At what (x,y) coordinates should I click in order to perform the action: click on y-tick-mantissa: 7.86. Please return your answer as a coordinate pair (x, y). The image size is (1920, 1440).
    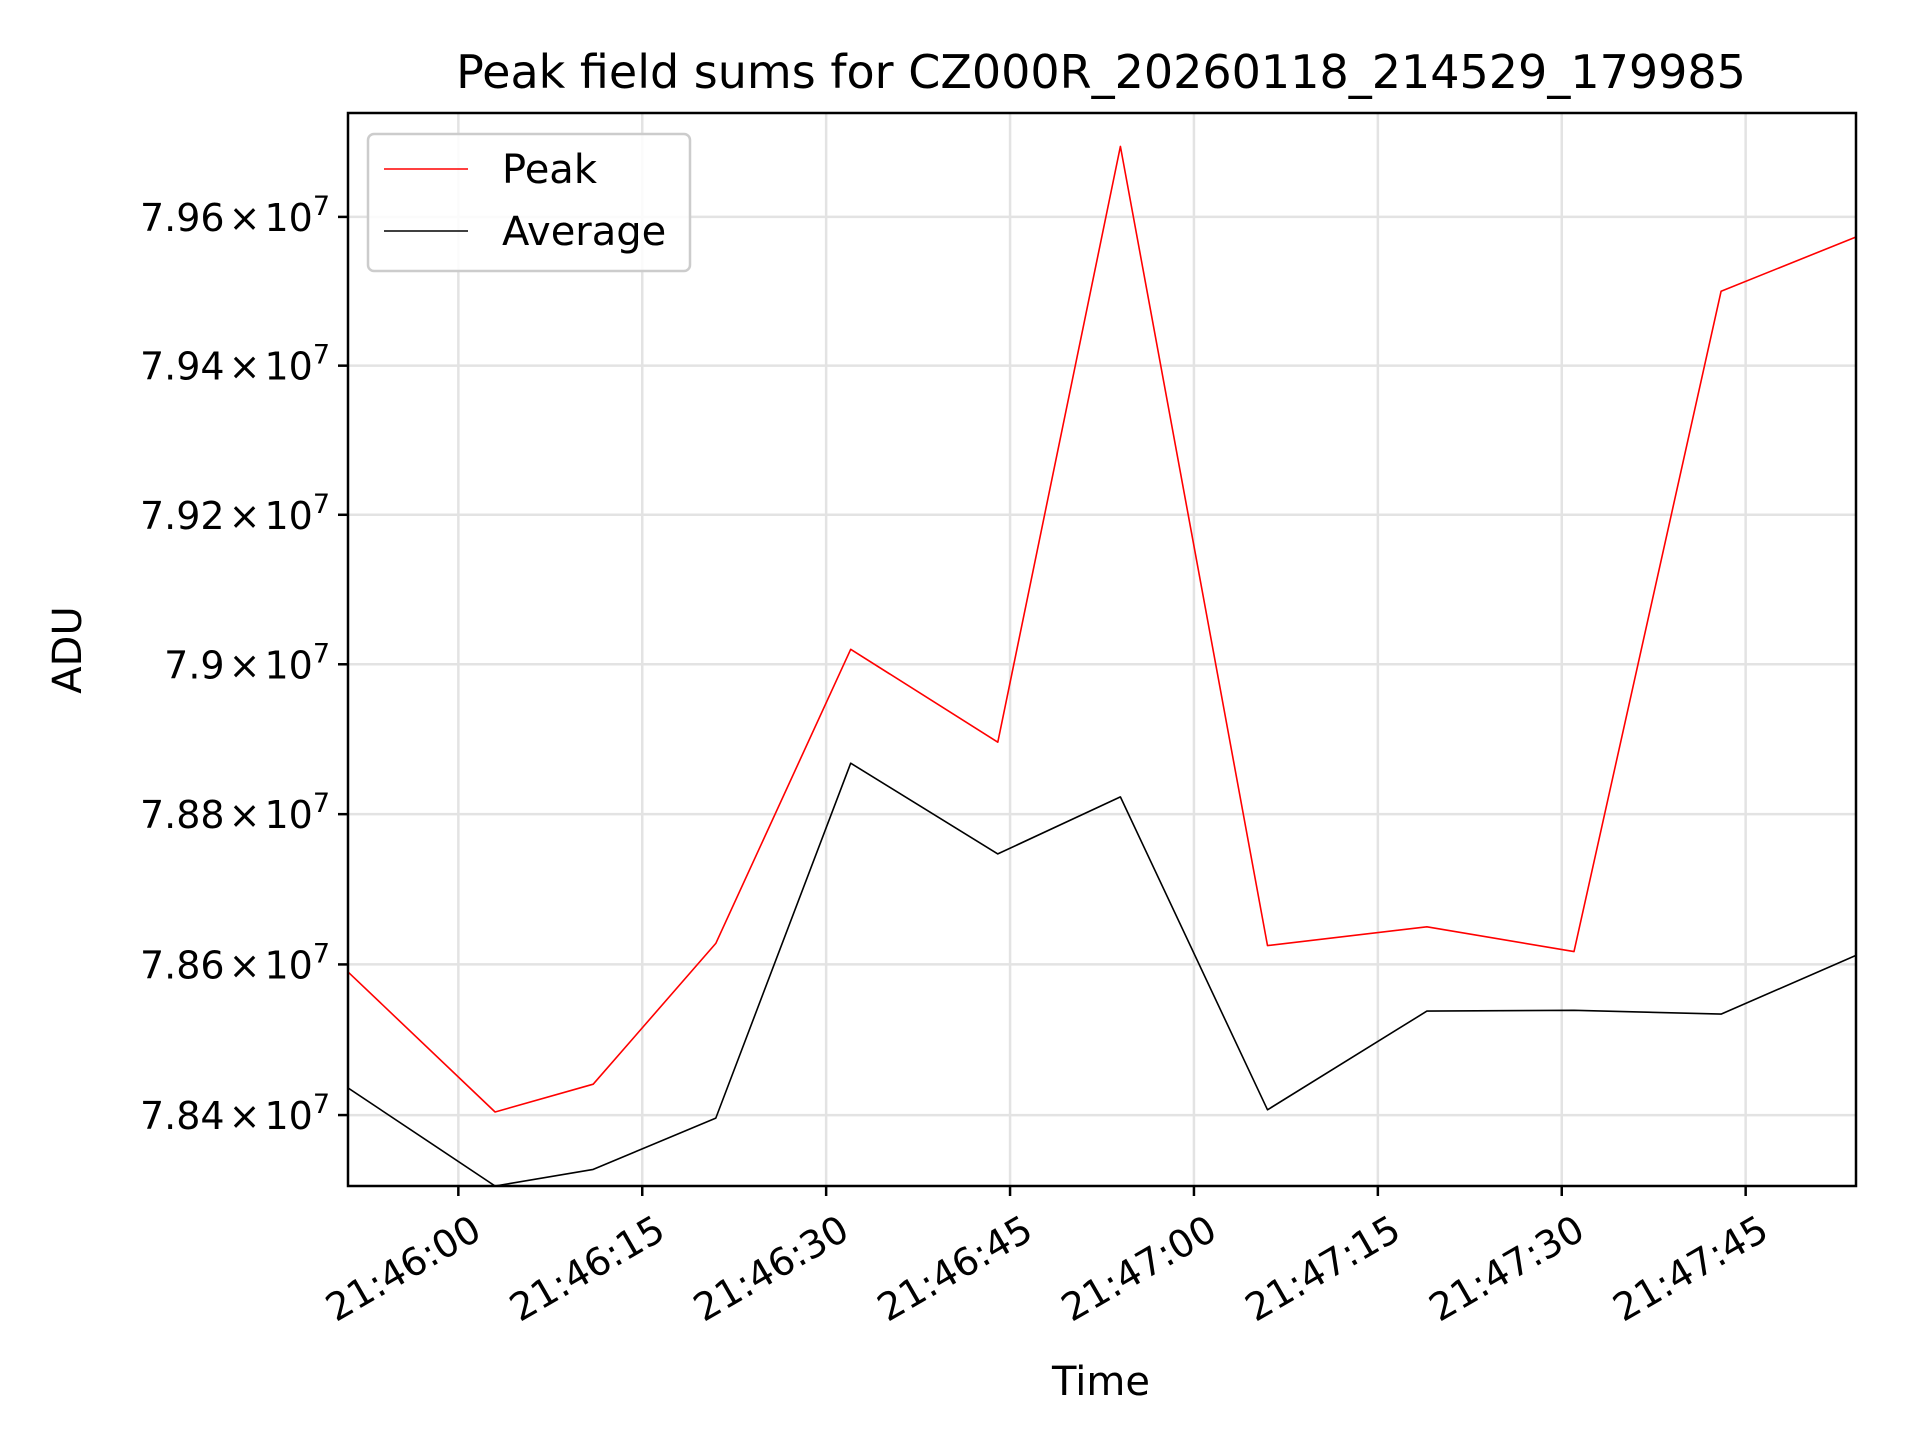
    Looking at the image, I should click on (182, 965).